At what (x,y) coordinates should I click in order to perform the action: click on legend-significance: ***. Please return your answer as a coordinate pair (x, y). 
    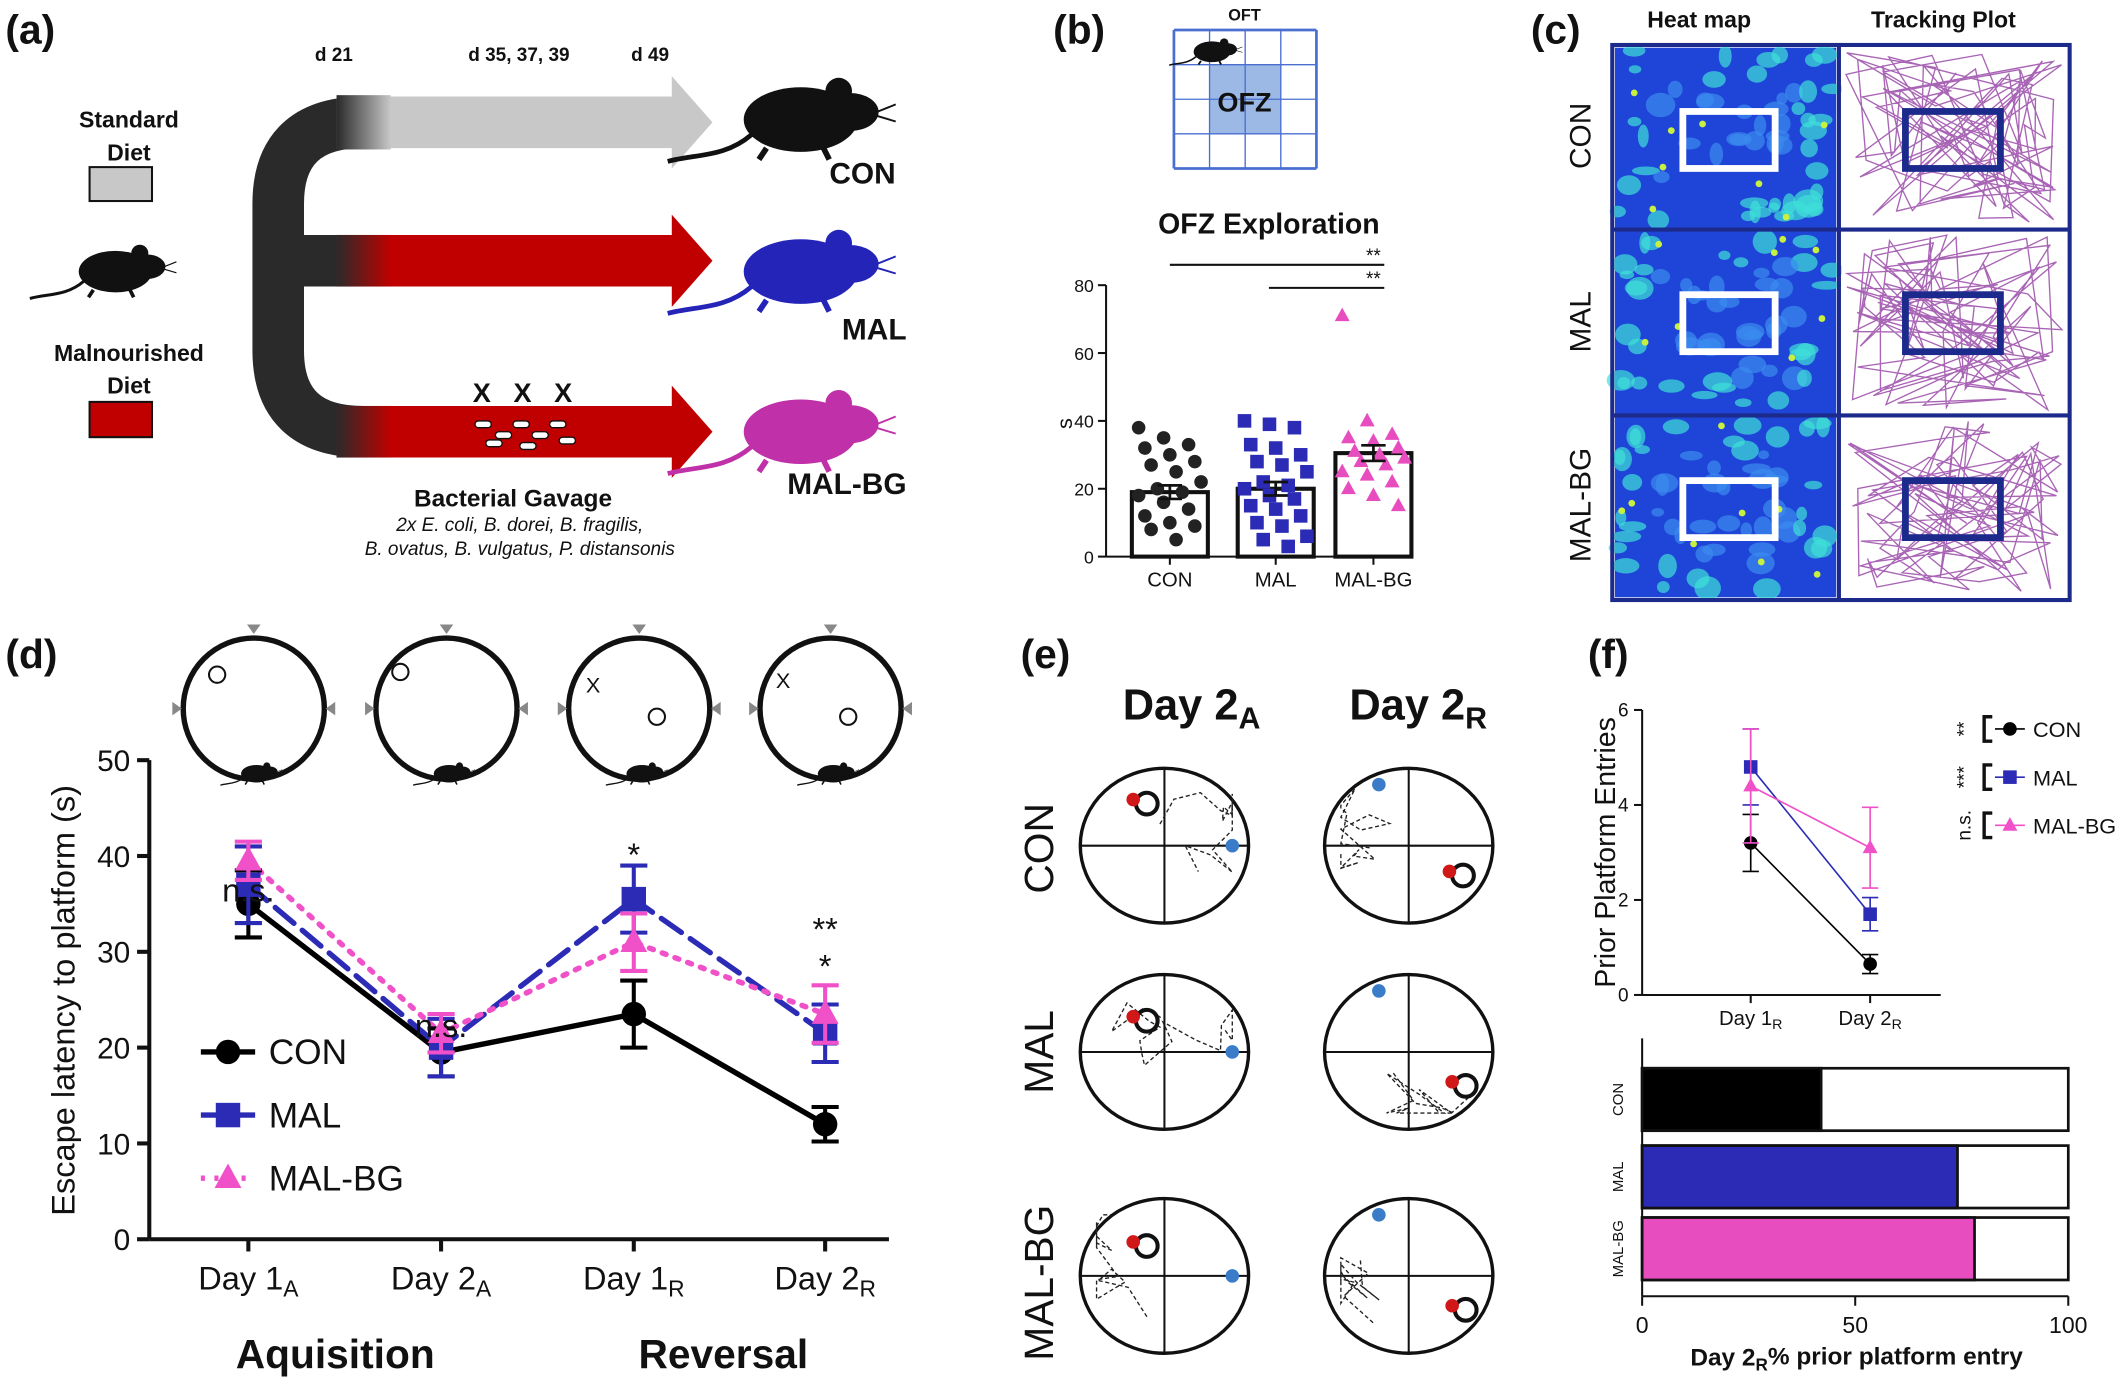
    Looking at the image, I should click on (1965, 776).